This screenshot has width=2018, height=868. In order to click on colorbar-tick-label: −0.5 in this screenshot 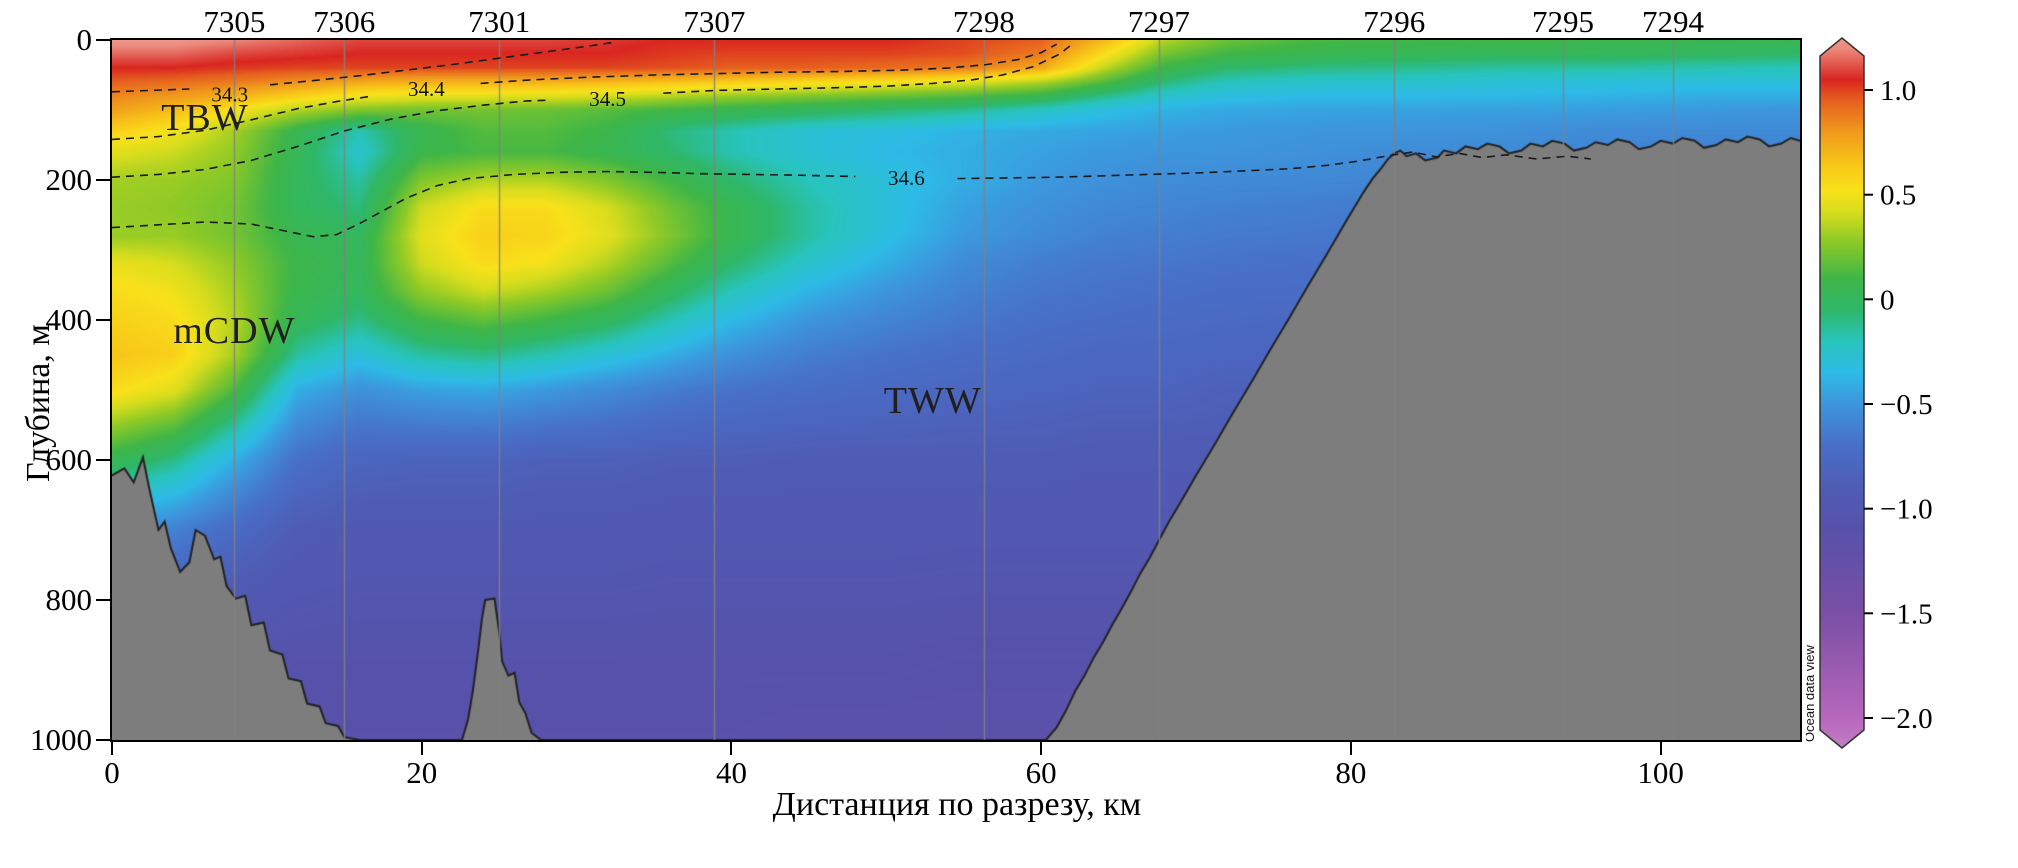, I will do `click(1906, 405)`.